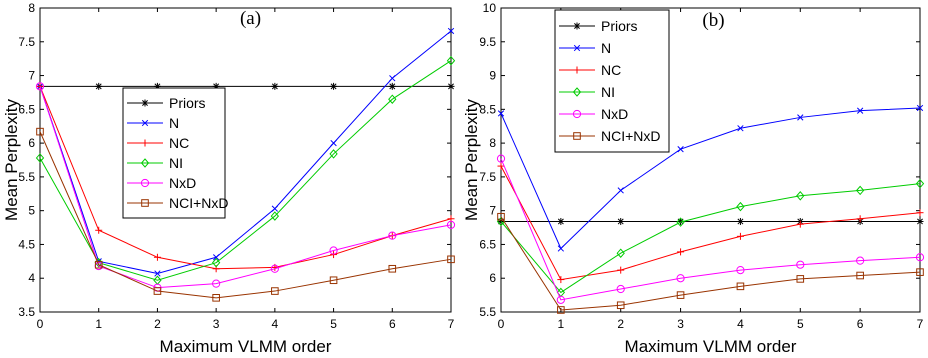 This screenshot has width=928, height=358. I want to click on legend-box, so click(174, 153).